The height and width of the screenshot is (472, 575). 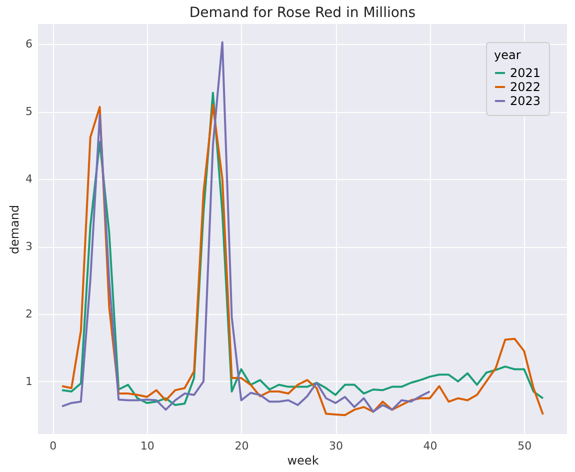 I want to click on y-tick-label: 1, so click(x=29, y=381).